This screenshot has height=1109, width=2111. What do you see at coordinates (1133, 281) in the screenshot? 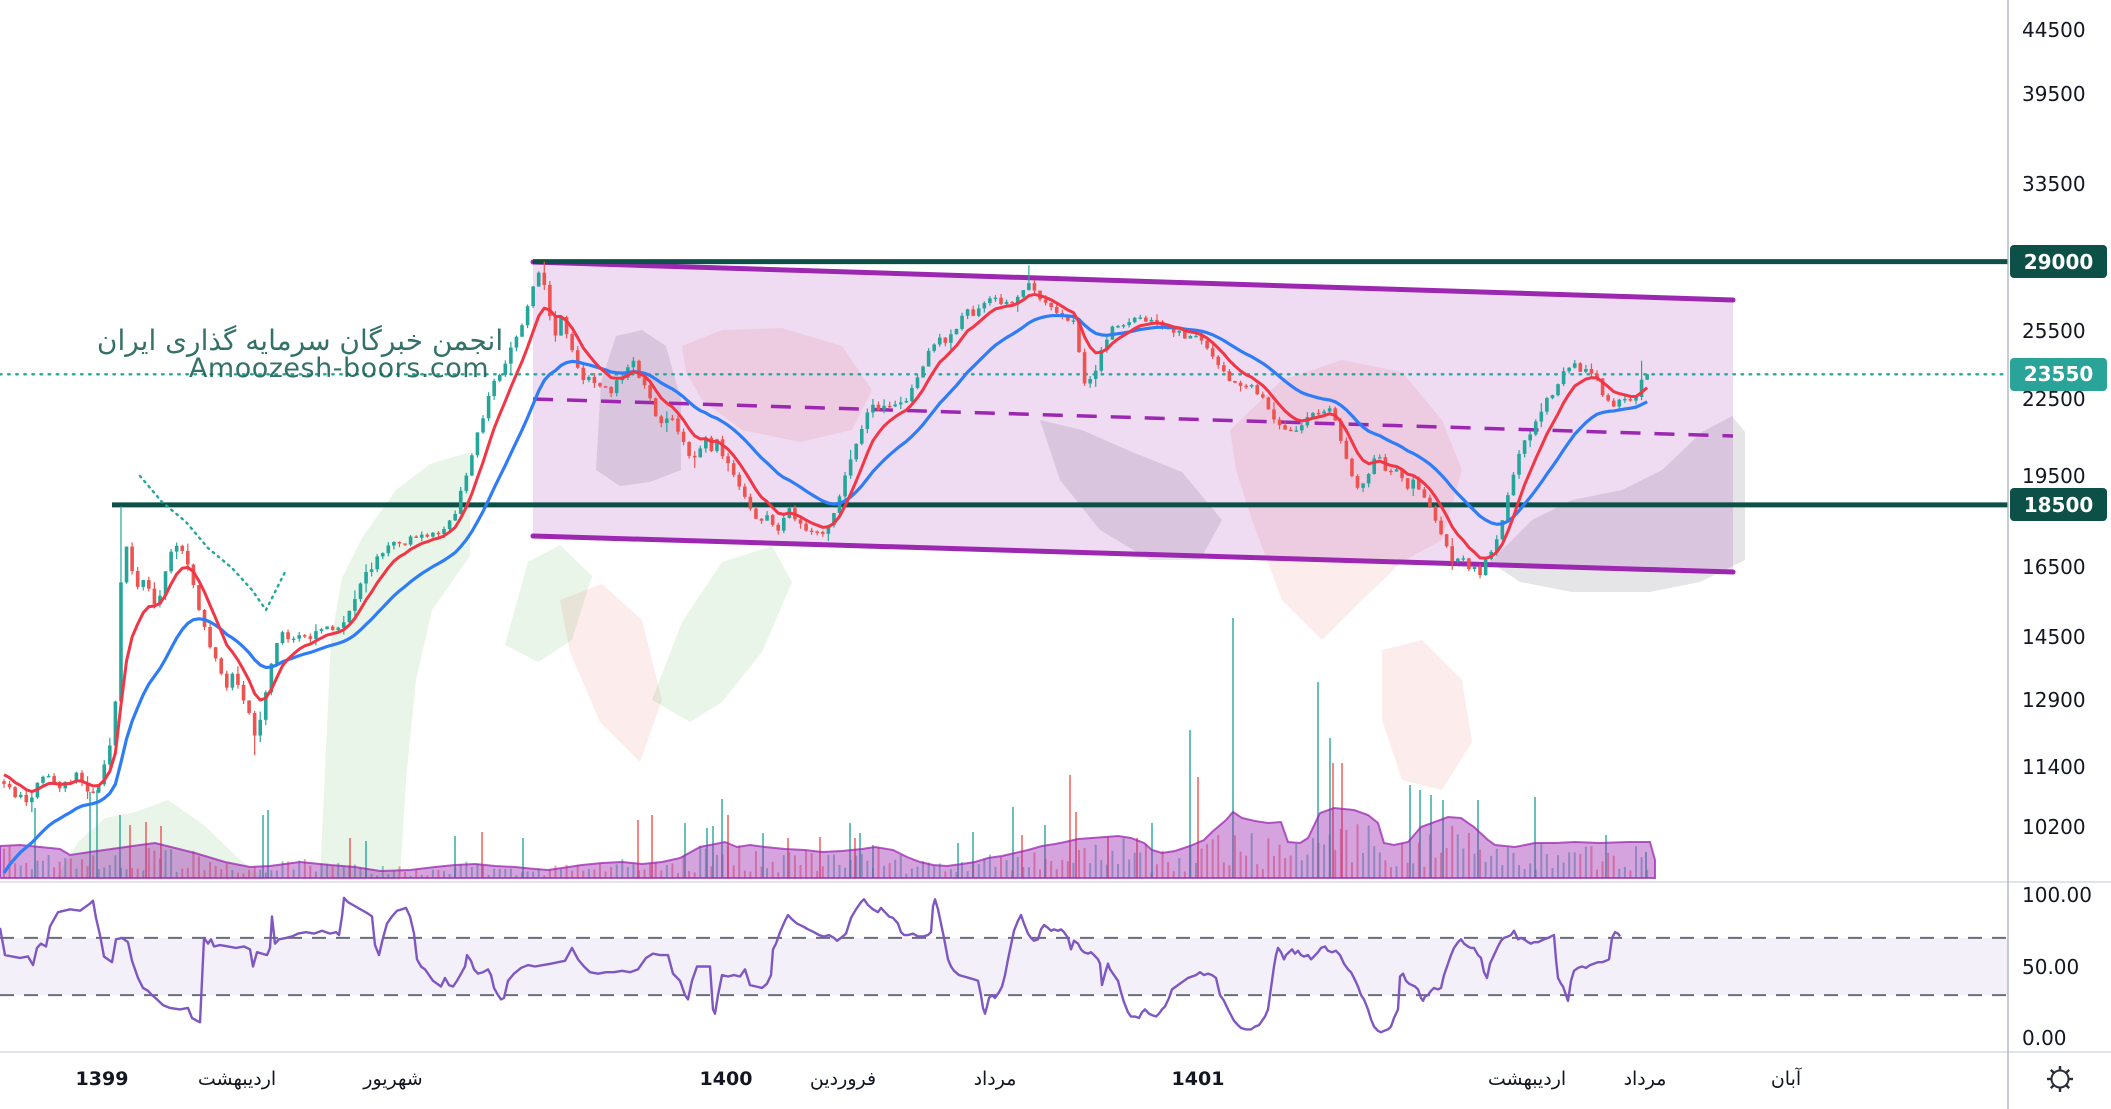
I see `channel-top-line` at bounding box center [1133, 281].